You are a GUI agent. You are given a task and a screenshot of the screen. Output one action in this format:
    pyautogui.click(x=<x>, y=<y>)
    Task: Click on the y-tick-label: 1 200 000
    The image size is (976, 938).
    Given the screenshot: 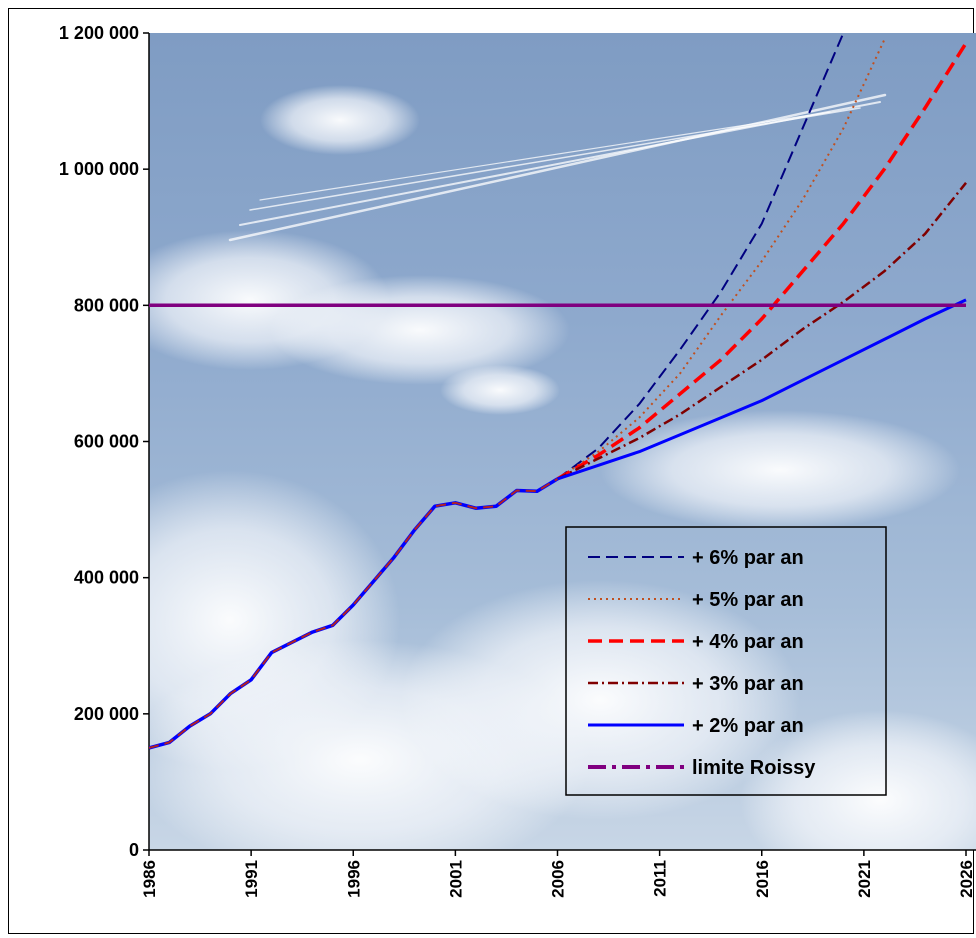 What is the action you would take?
    pyautogui.click(x=99, y=33)
    